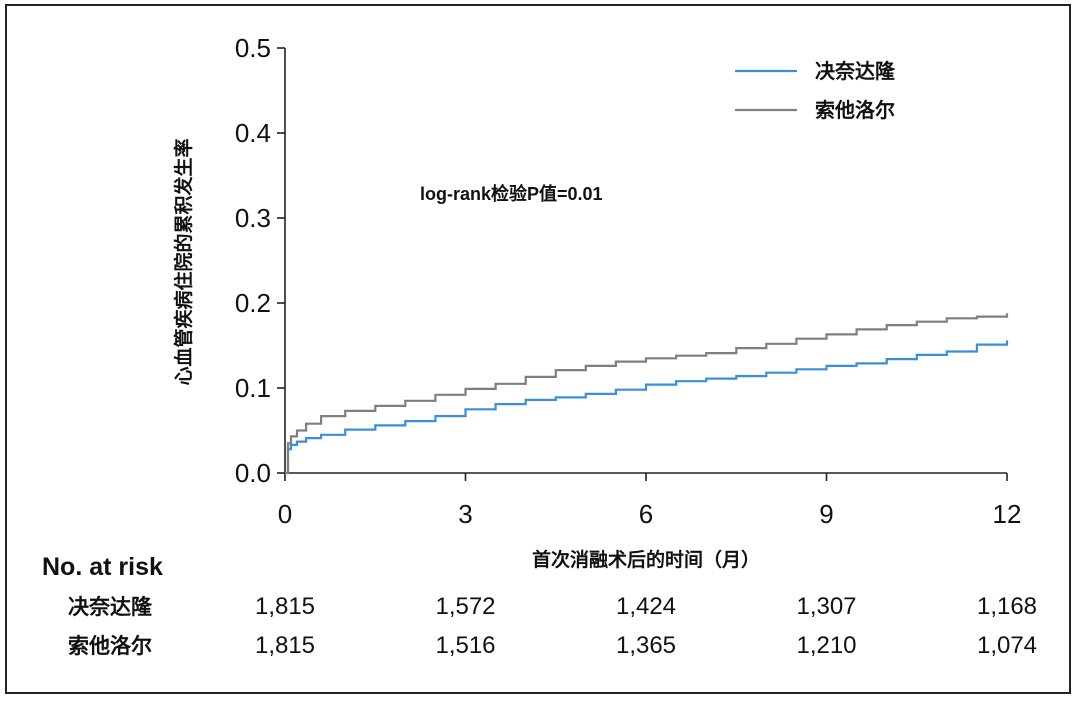  What do you see at coordinates (465, 514) in the screenshot?
I see `x-tick-label: 3` at bounding box center [465, 514].